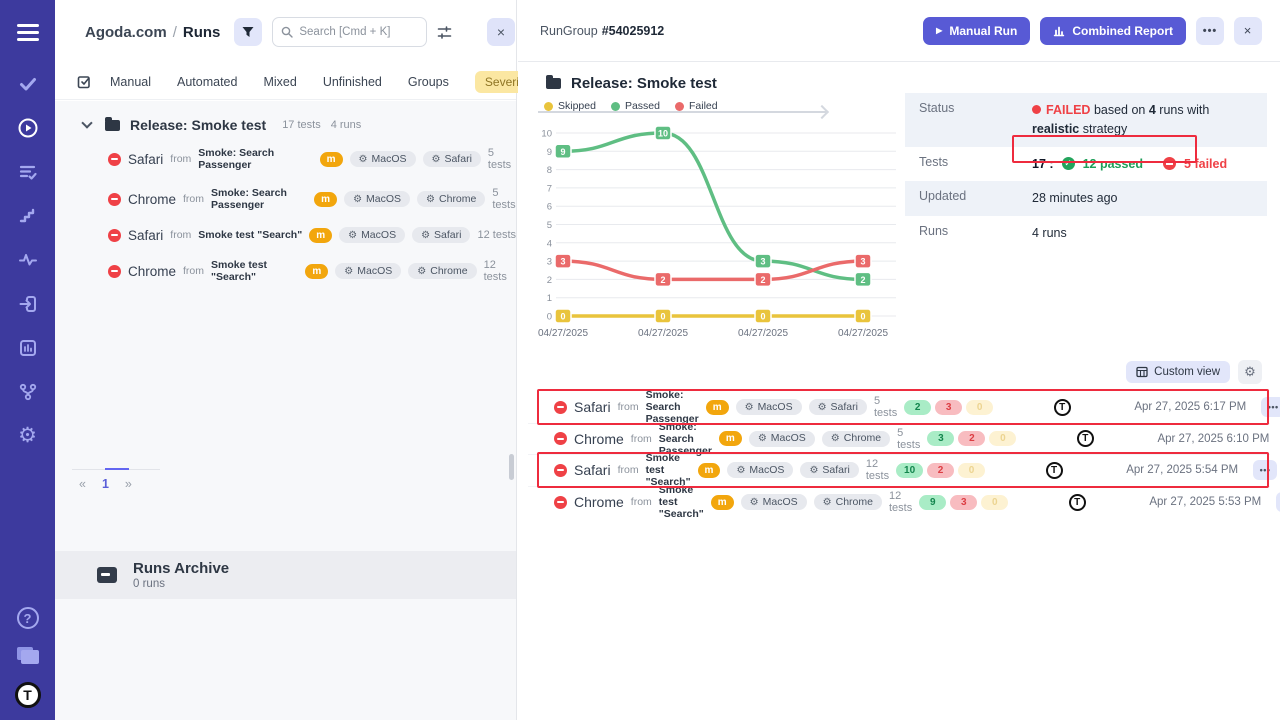 The image size is (1280, 720). Describe the element at coordinates (128, 484) in the screenshot. I see `pagination-next: »` at that location.